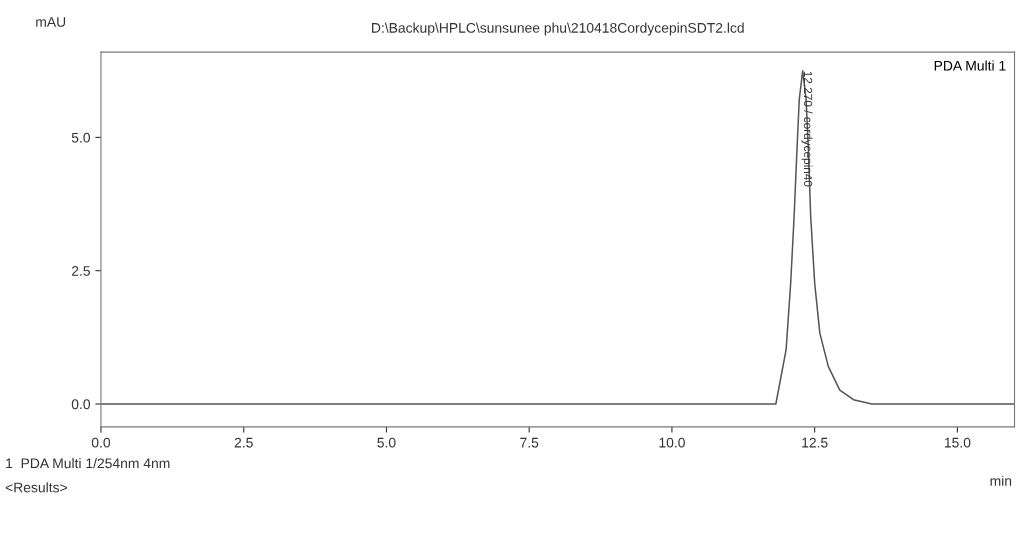 This screenshot has height=537, width=1023. What do you see at coordinates (80, 271) in the screenshot?
I see `y-tick-label: 2.5` at bounding box center [80, 271].